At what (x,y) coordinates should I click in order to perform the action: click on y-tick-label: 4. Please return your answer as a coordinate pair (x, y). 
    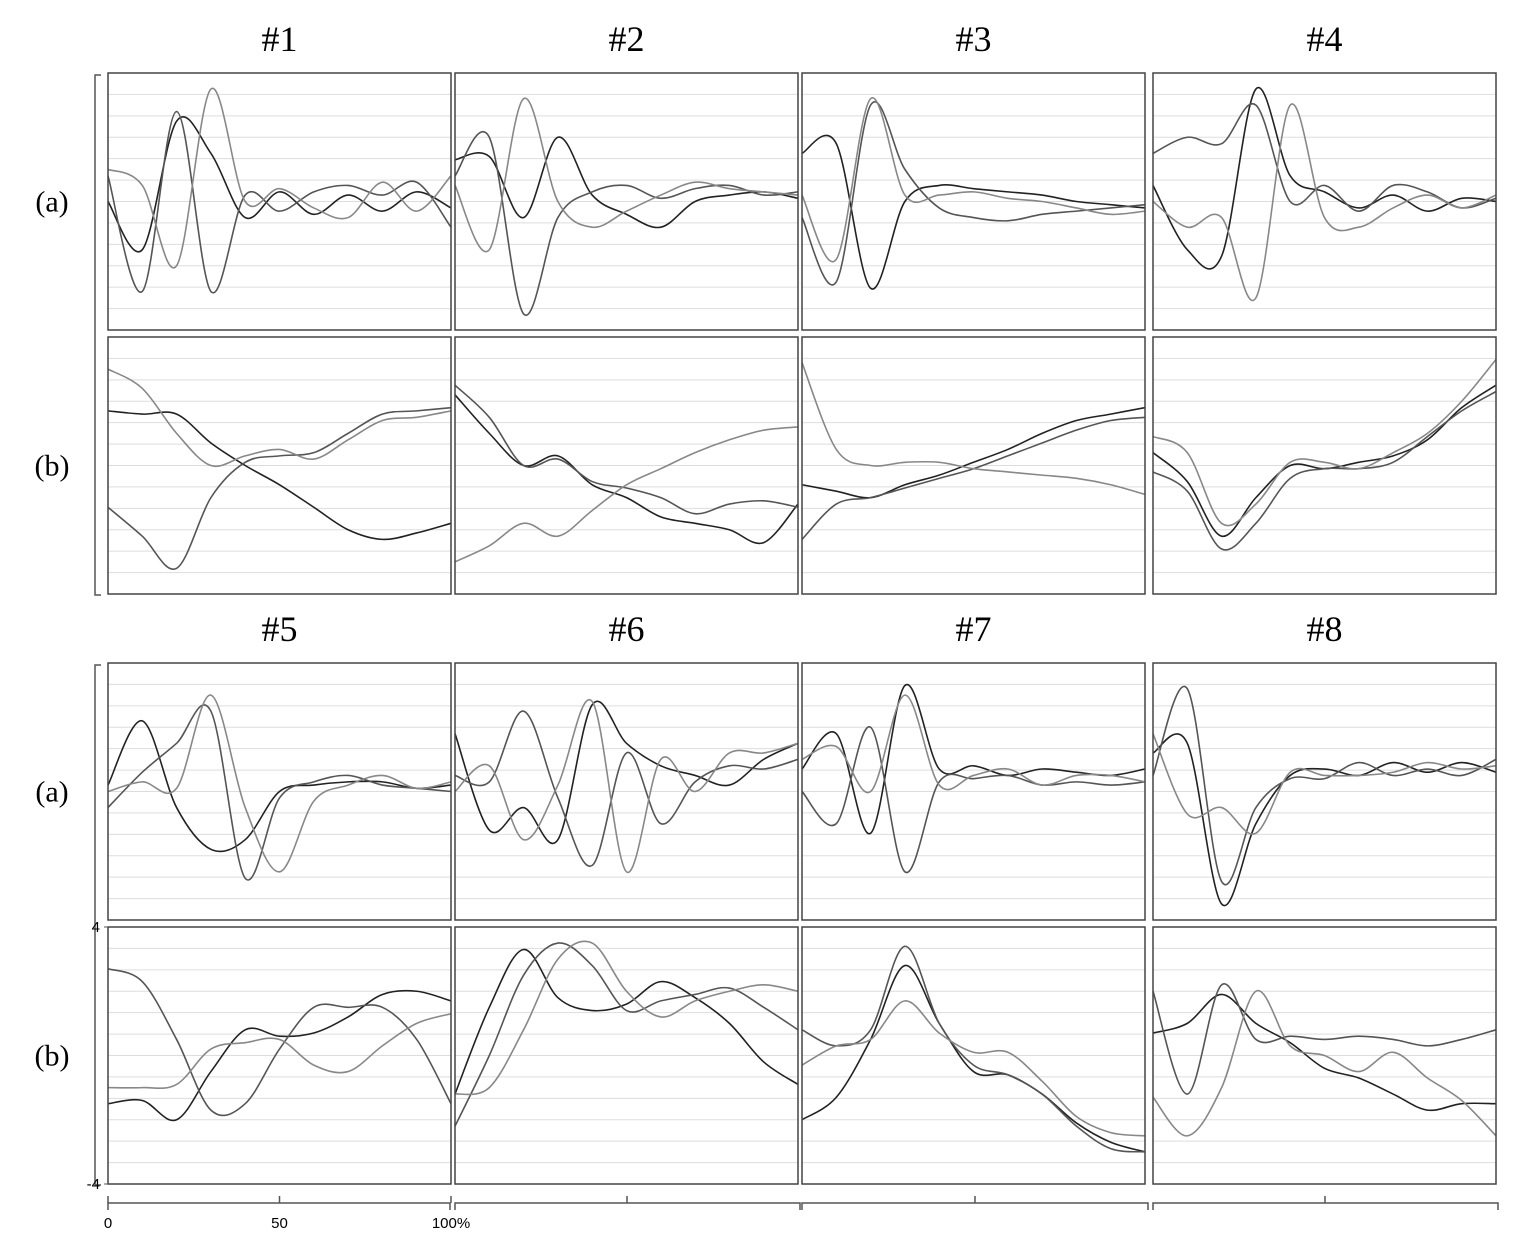
    Looking at the image, I should click on (96, 927).